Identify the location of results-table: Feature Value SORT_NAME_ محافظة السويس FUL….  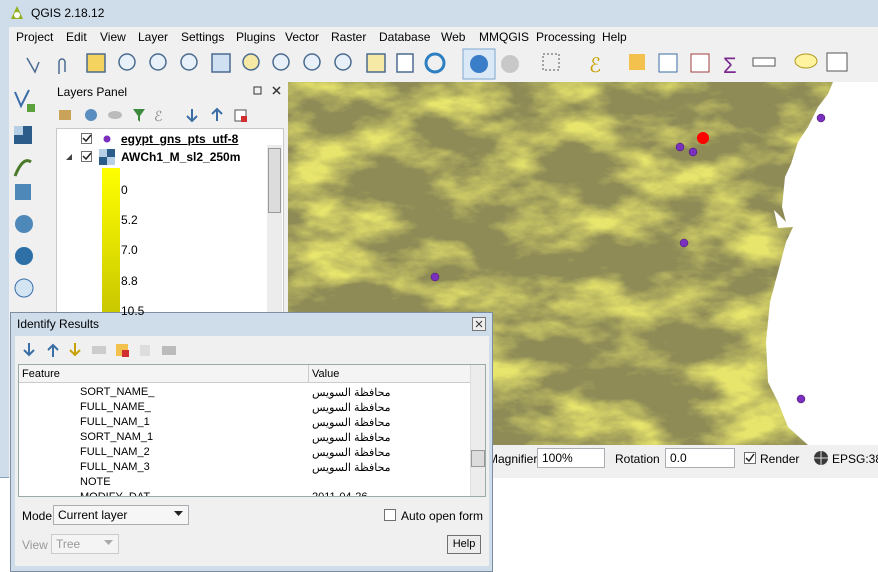
(252, 430).